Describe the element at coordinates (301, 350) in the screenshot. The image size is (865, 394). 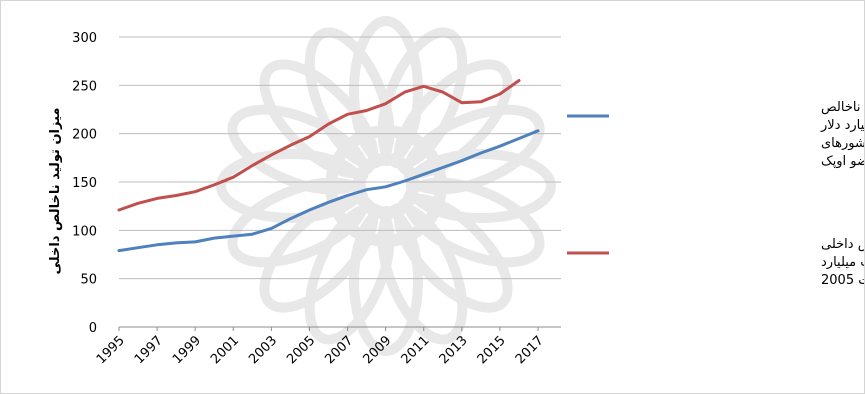
I see `x-tick-label: 2005` at that location.